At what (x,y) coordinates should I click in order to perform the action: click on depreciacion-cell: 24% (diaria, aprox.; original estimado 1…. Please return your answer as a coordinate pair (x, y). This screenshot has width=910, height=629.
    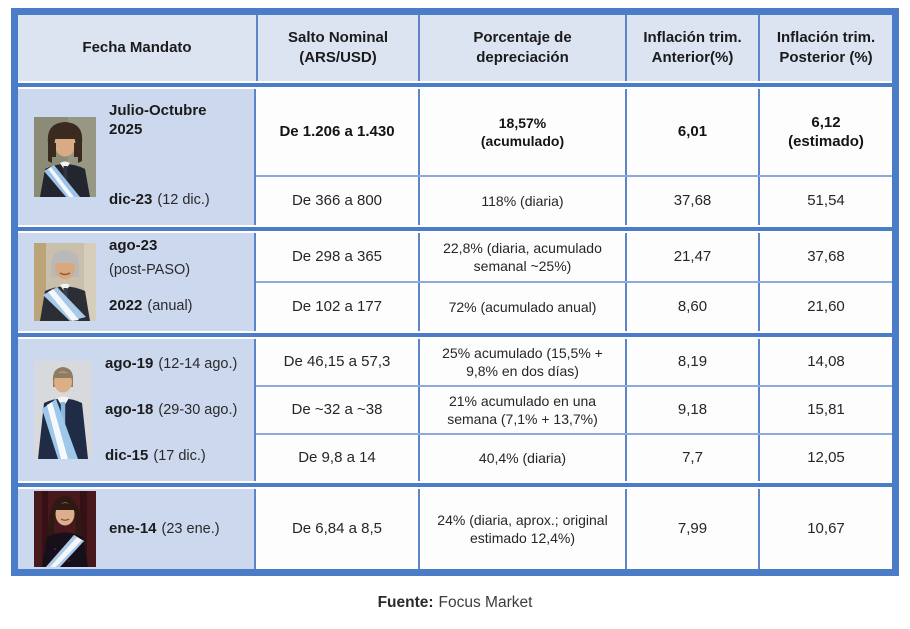
    Looking at the image, I should click on (521, 529).